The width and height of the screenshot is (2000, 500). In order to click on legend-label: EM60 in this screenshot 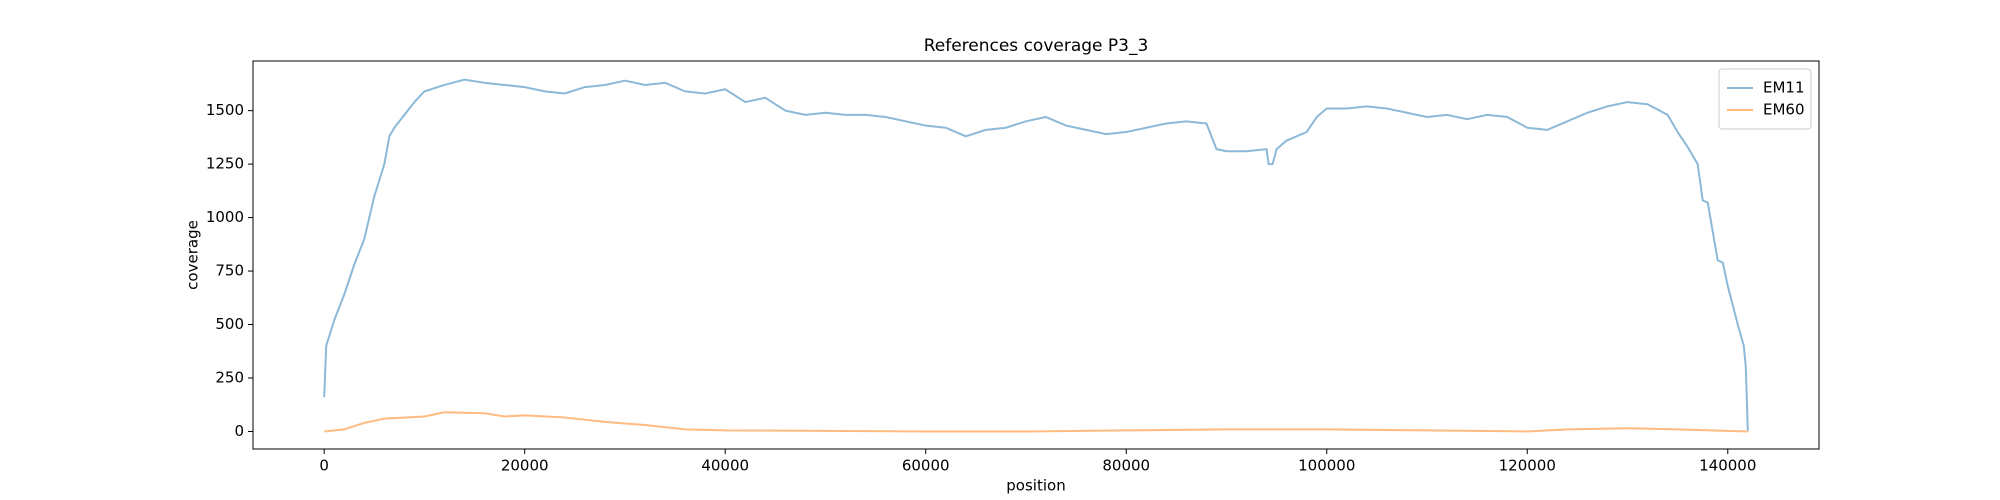, I will do `click(1784, 110)`.